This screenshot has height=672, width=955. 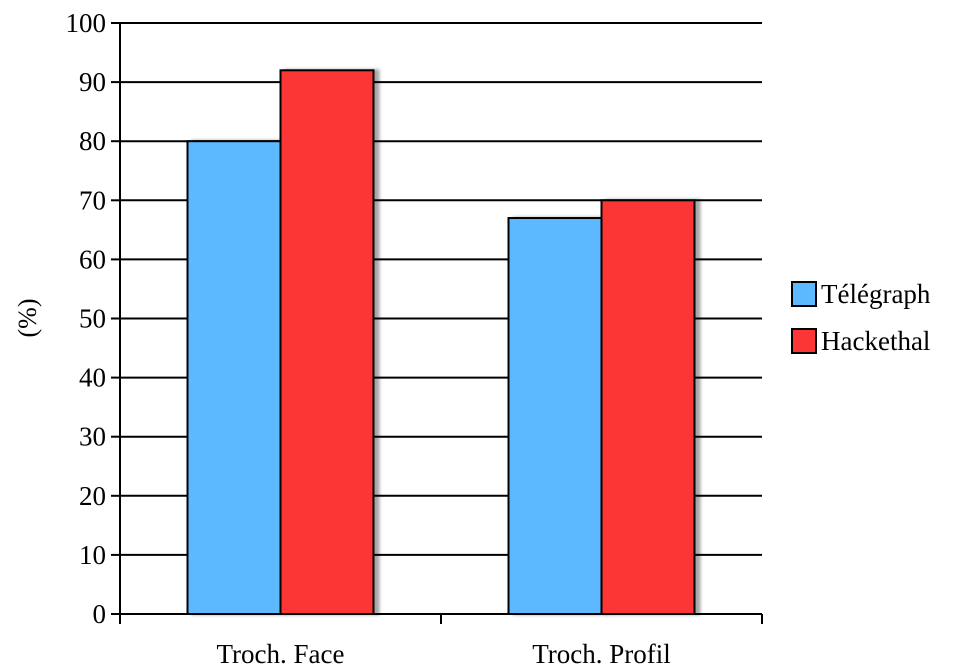 I want to click on y-tick-label-90: 90, so click(x=92, y=82).